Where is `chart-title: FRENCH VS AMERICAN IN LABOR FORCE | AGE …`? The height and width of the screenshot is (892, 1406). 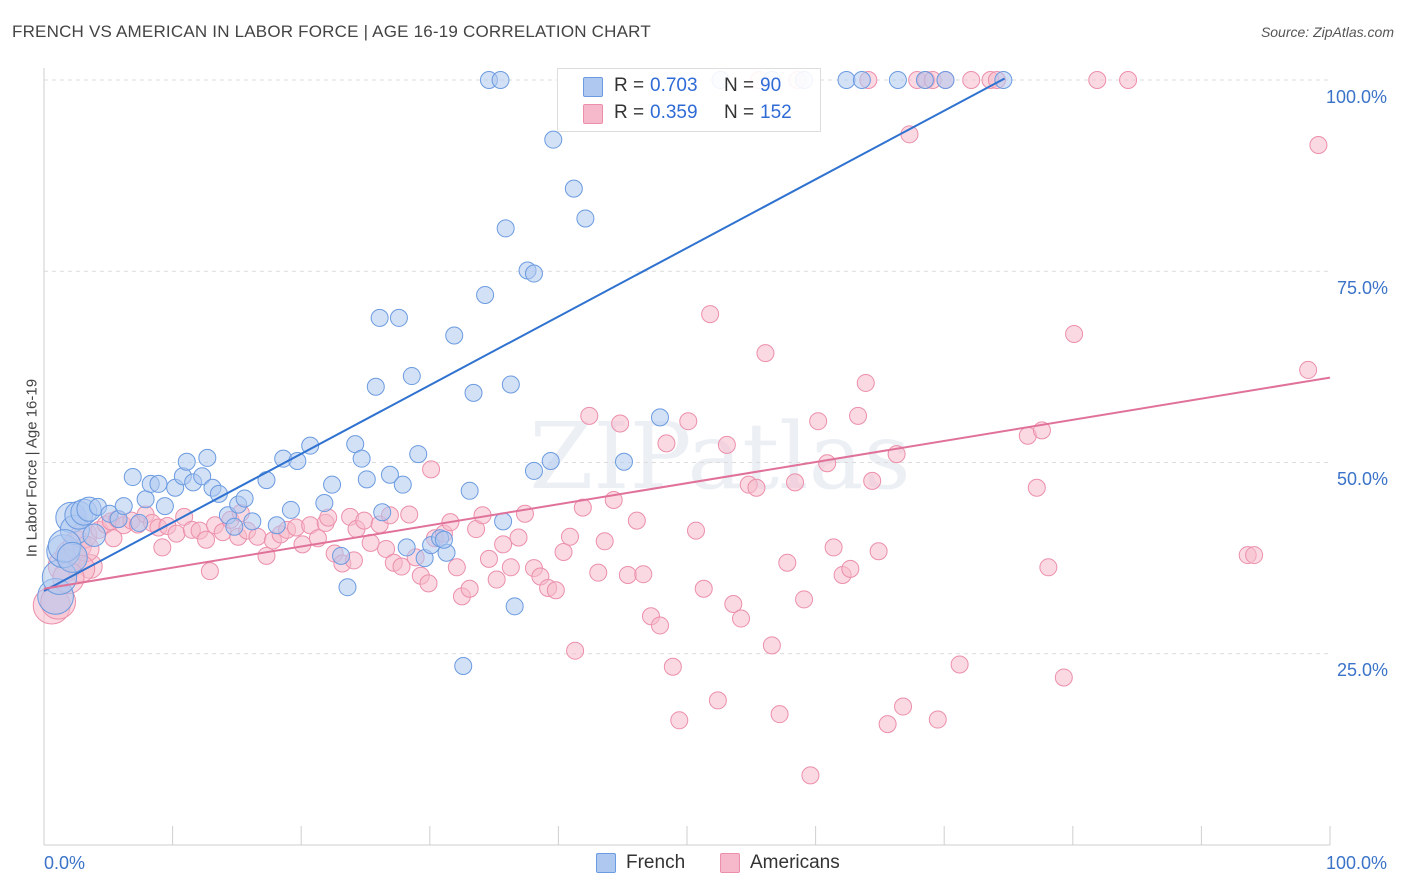 chart-title: FRENCH VS AMERICAN IN LABOR FORCE | AGE … is located at coordinates (331, 31).